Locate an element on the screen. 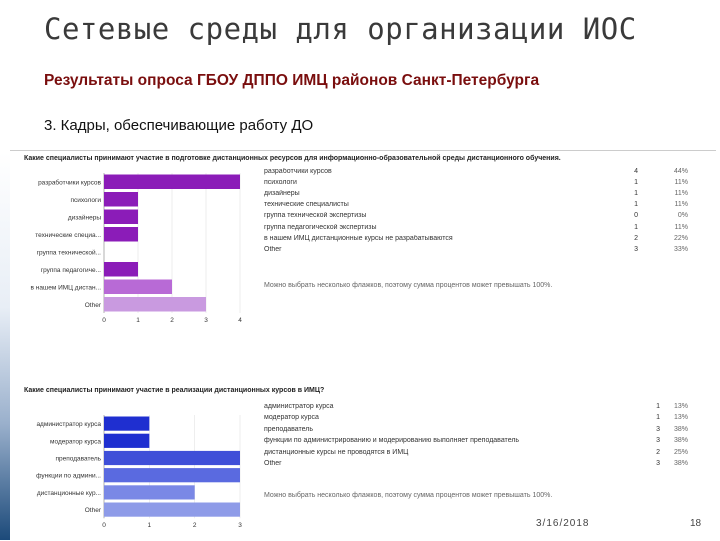 This screenshot has height=541, width=720. chart1-tick-label: 4 is located at coordinates (240, 320).